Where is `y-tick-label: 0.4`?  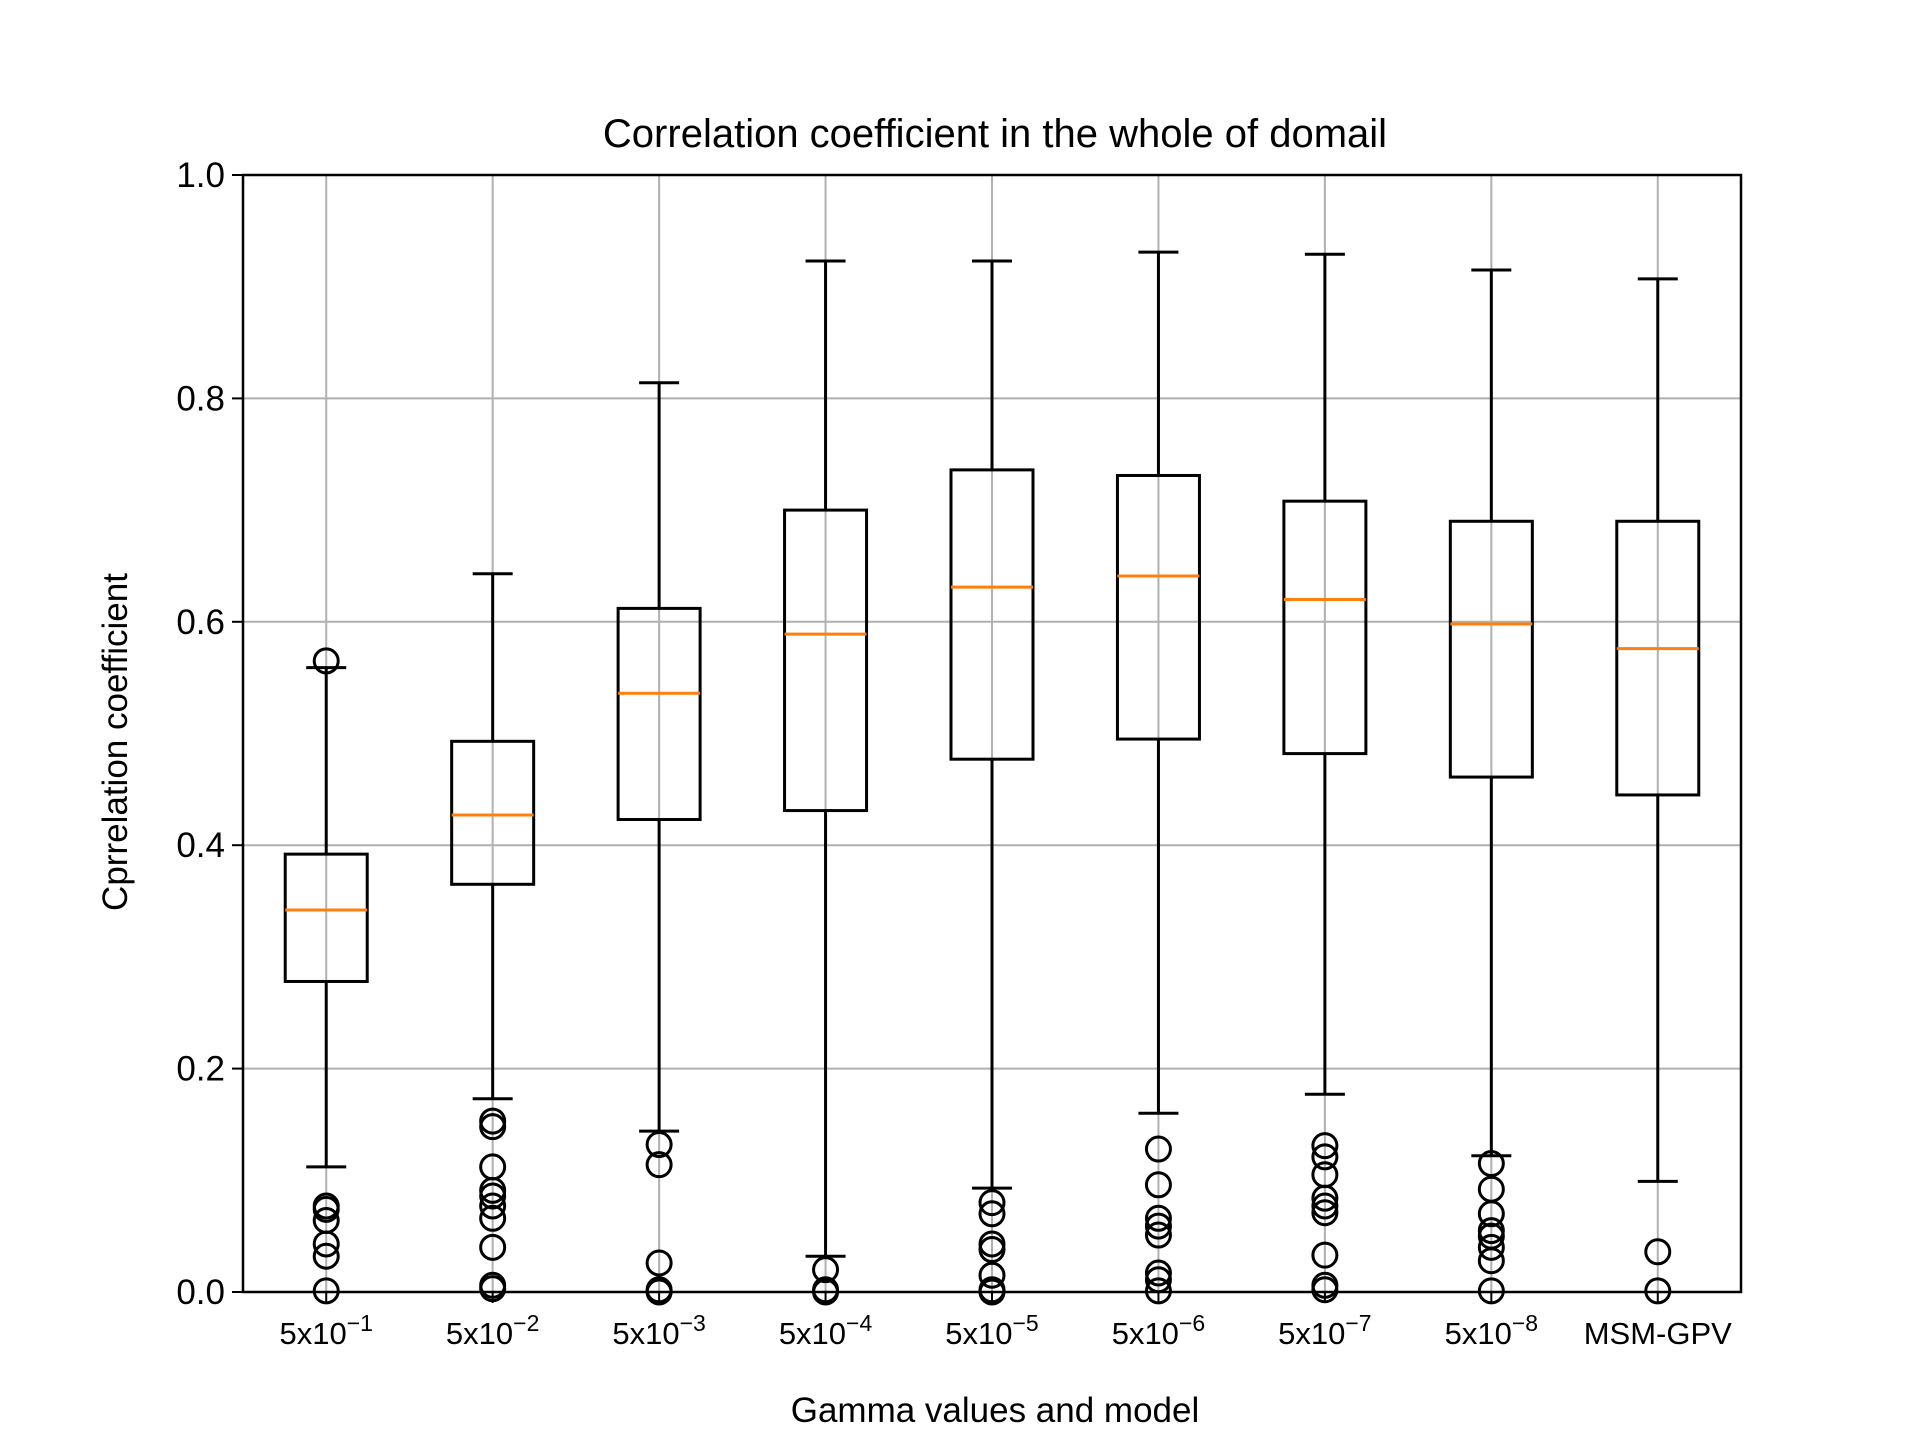 y-tick-label: 0.4 is located at coordinates (200, 845).